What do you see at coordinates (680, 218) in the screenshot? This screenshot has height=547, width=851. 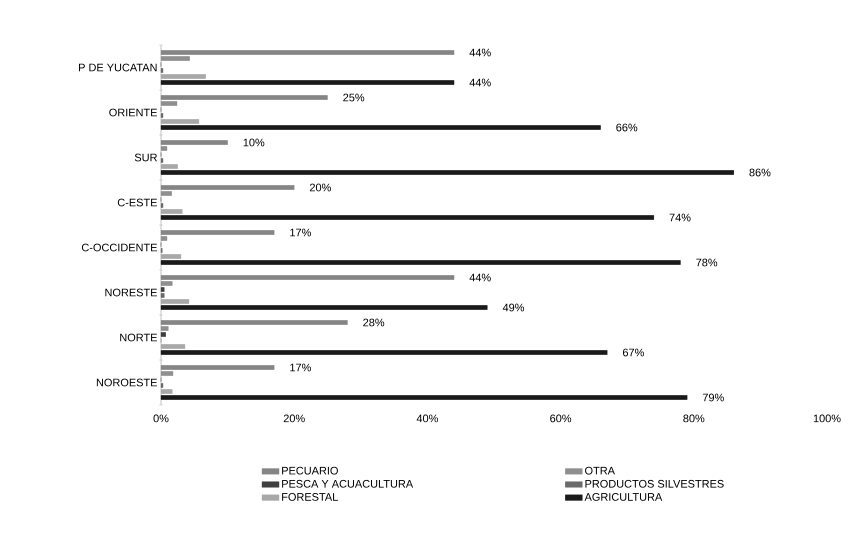 I see `data-label: 74%` at bounding box center [680, 218].